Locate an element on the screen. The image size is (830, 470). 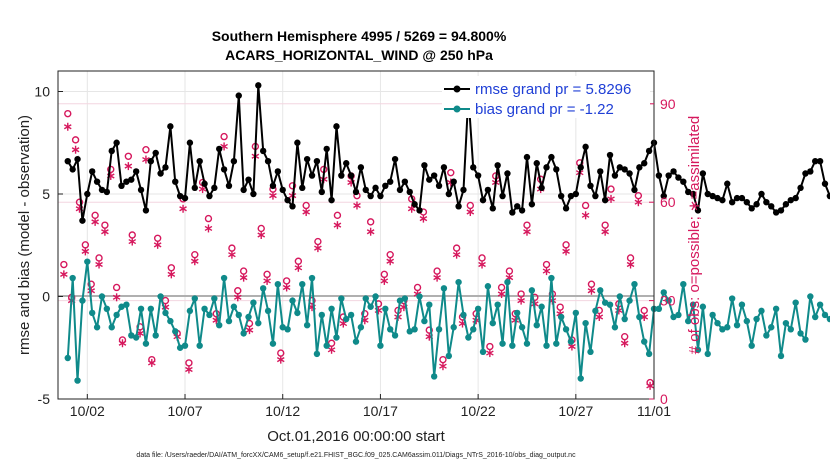
x-tick-label-6: 11/01 is located at coordinates (654, 411).